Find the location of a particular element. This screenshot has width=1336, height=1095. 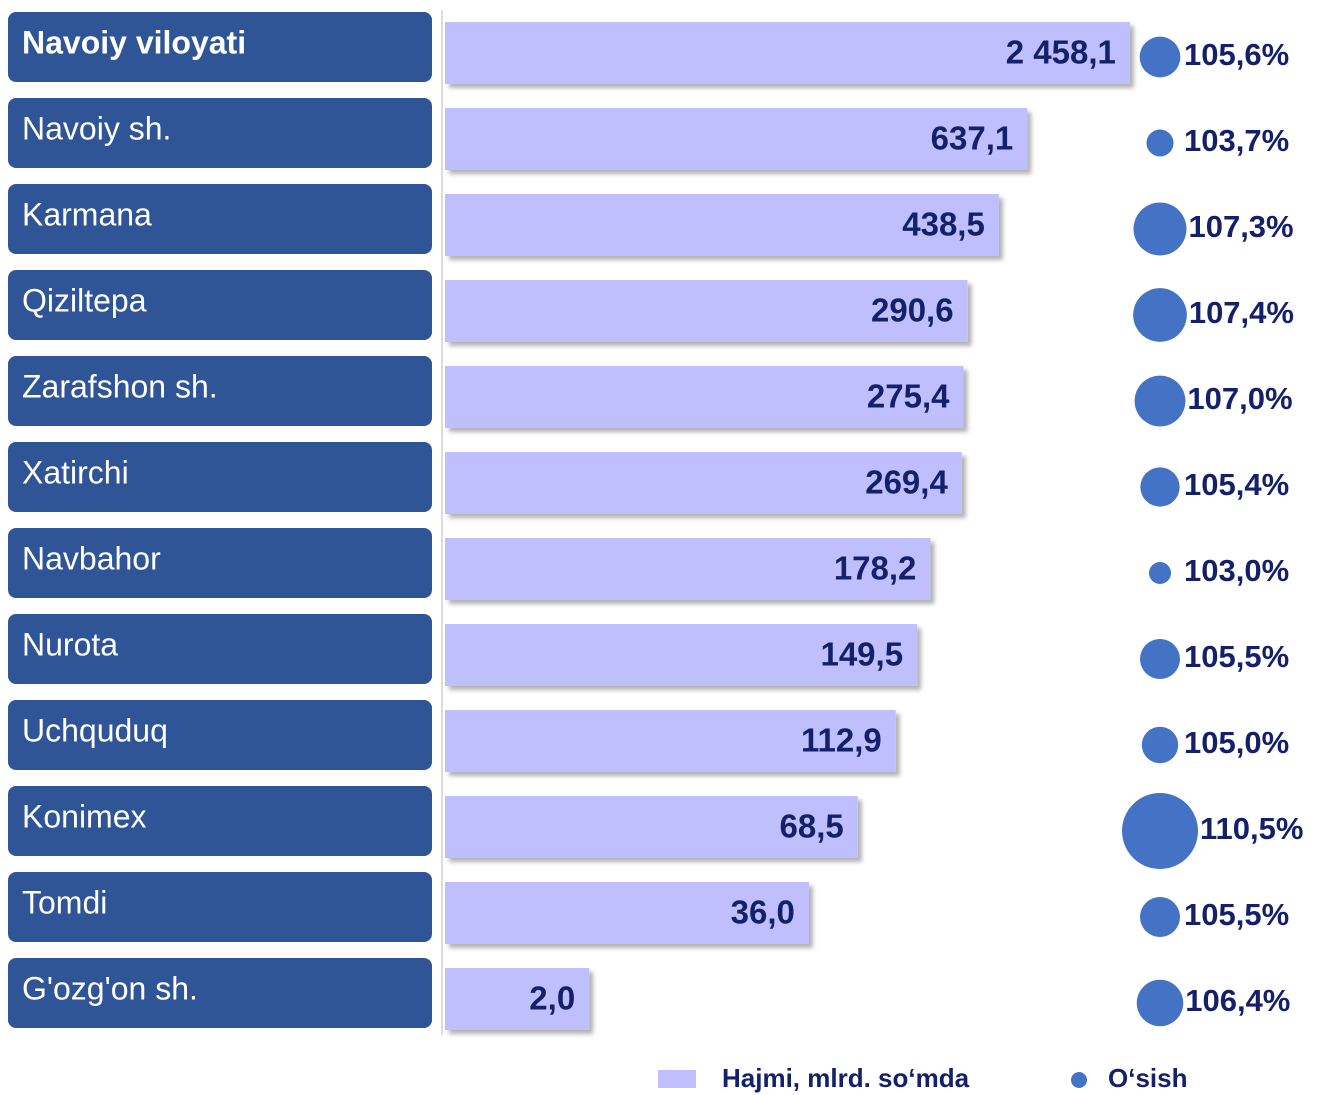

category-label: Uchquduq is located at coordinates (95, 730).